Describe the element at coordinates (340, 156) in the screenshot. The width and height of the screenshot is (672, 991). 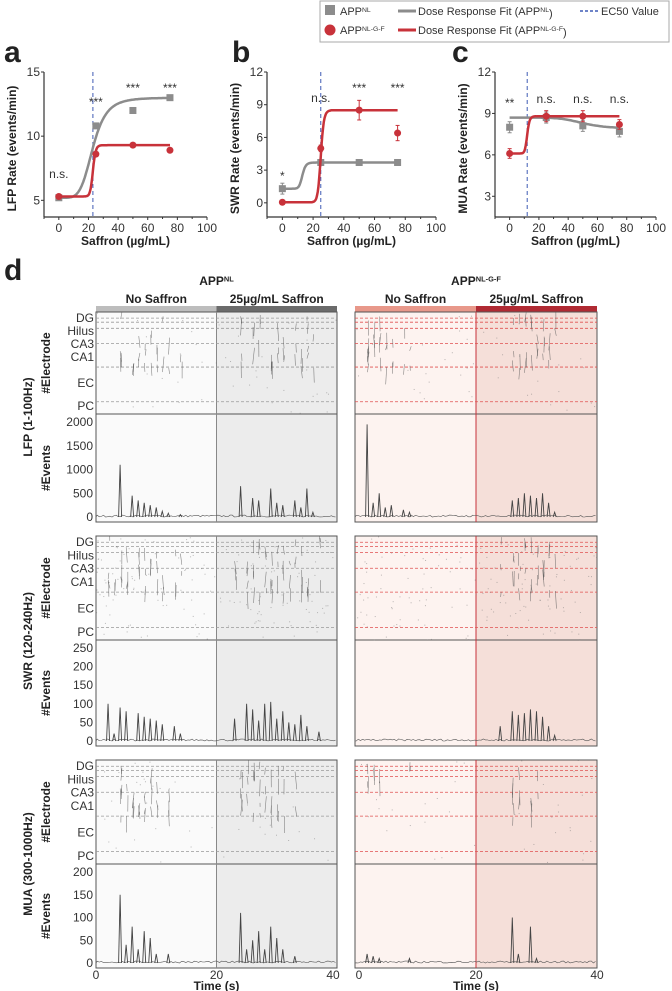
I see `fit-curve-appnl-g-f` at that location.